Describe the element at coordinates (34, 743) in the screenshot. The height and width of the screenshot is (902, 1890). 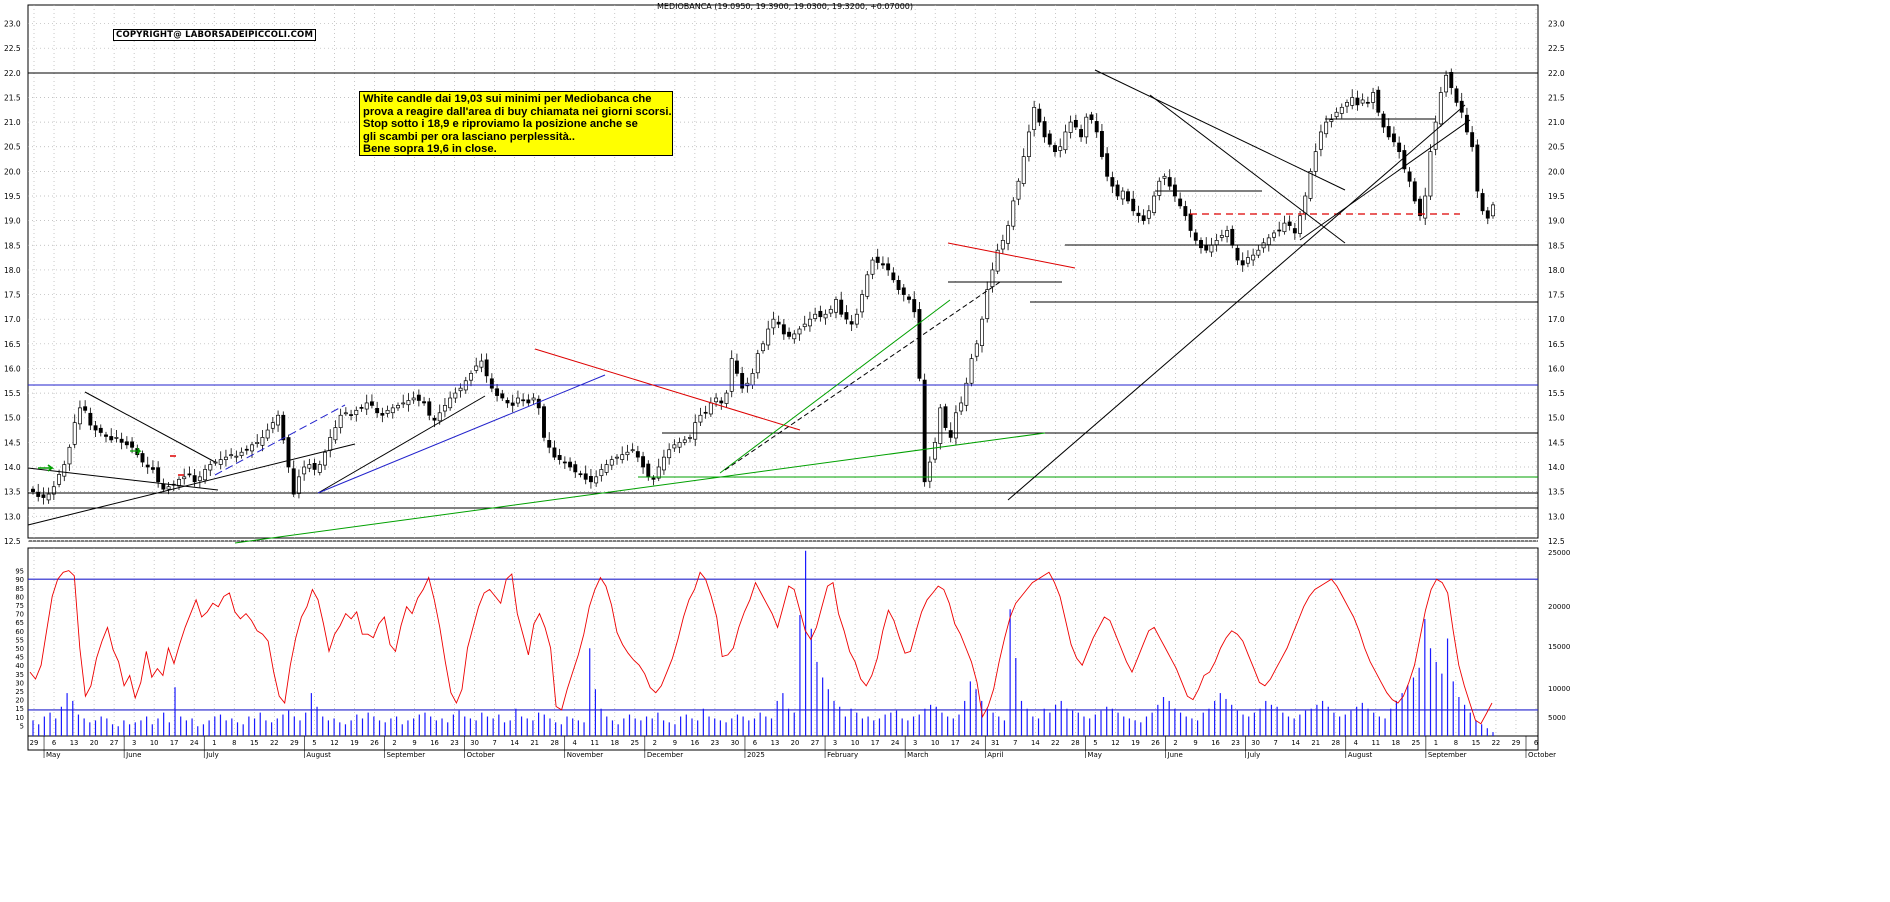
I see `x-tick-label: 29` at that location.